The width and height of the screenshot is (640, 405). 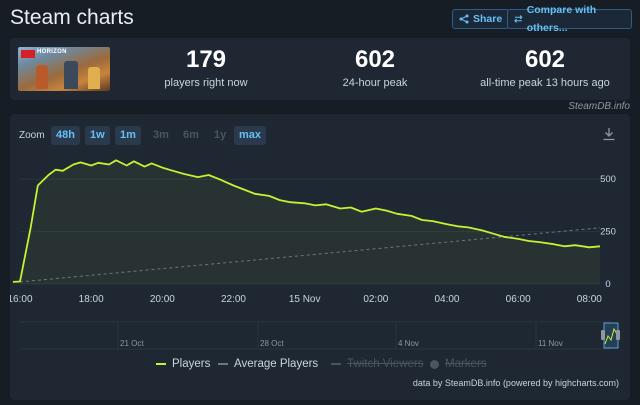 What do you see at coordinates (375, 299) in the screenshot?
I see `x-tick-label: 02:00` at bounding box center [375, 299].